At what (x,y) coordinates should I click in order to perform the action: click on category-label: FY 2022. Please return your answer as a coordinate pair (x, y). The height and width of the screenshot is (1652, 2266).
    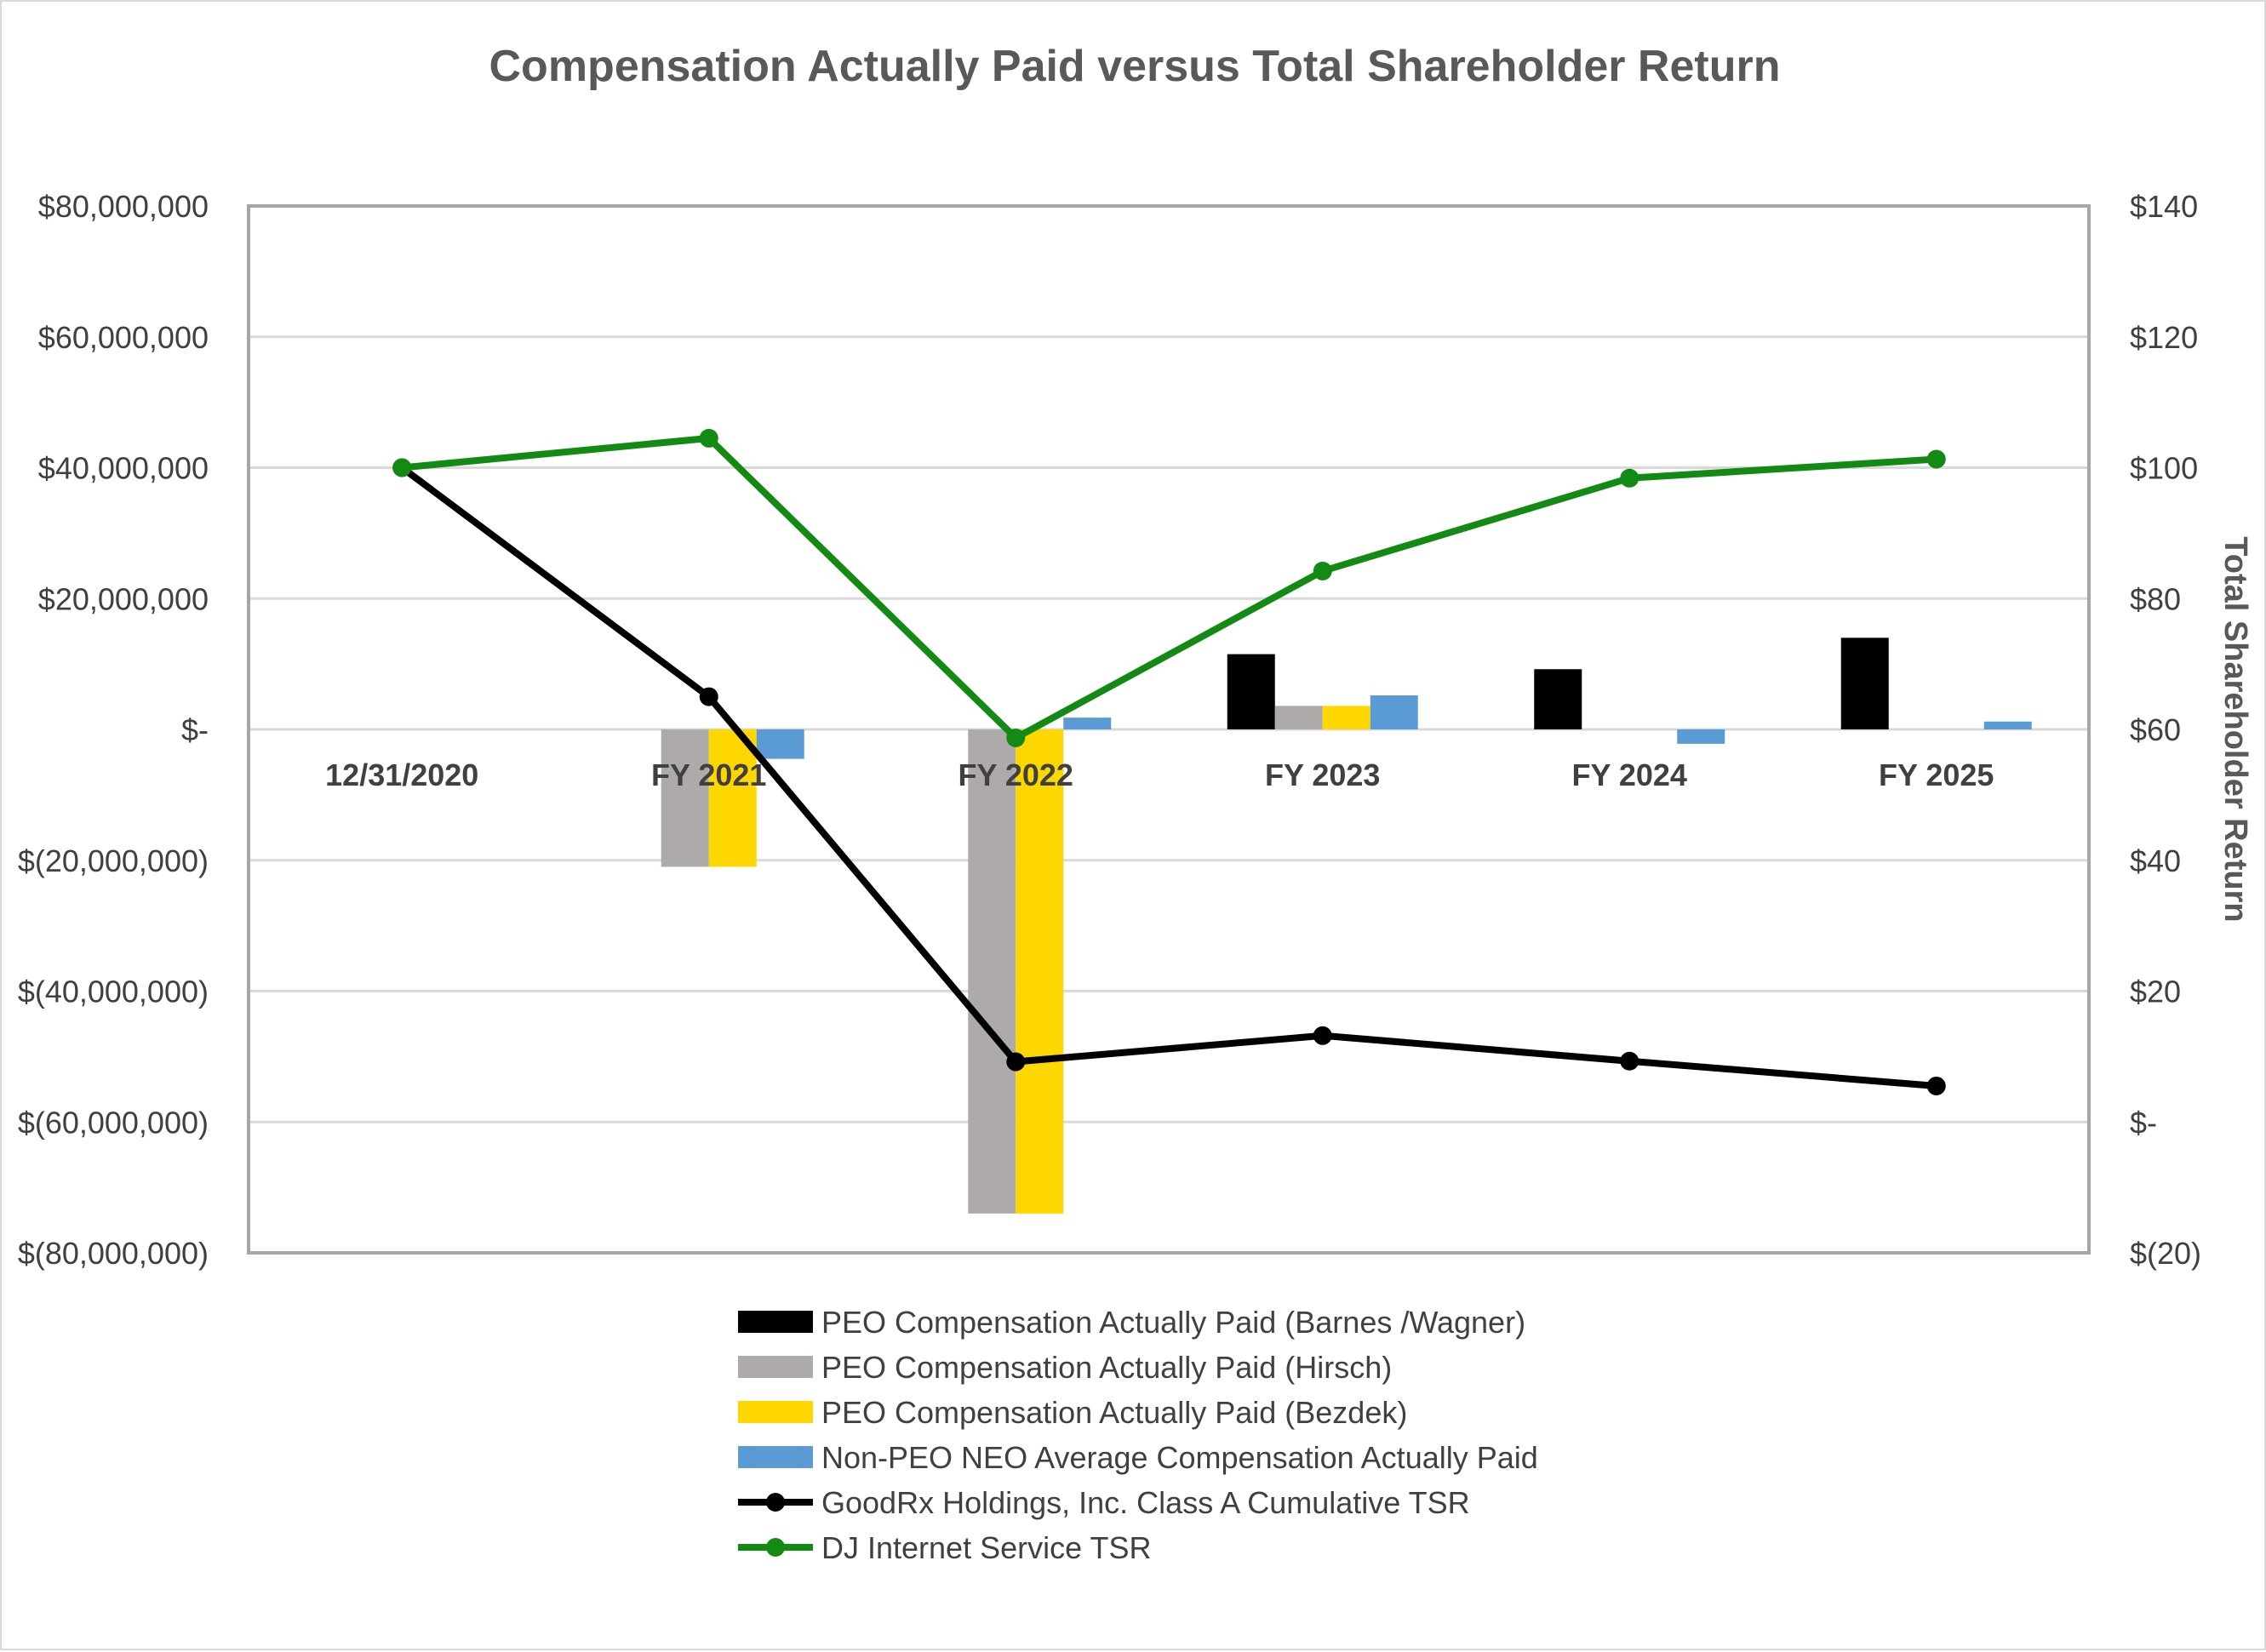
    Looking at the image, I should click on (1015, 775).